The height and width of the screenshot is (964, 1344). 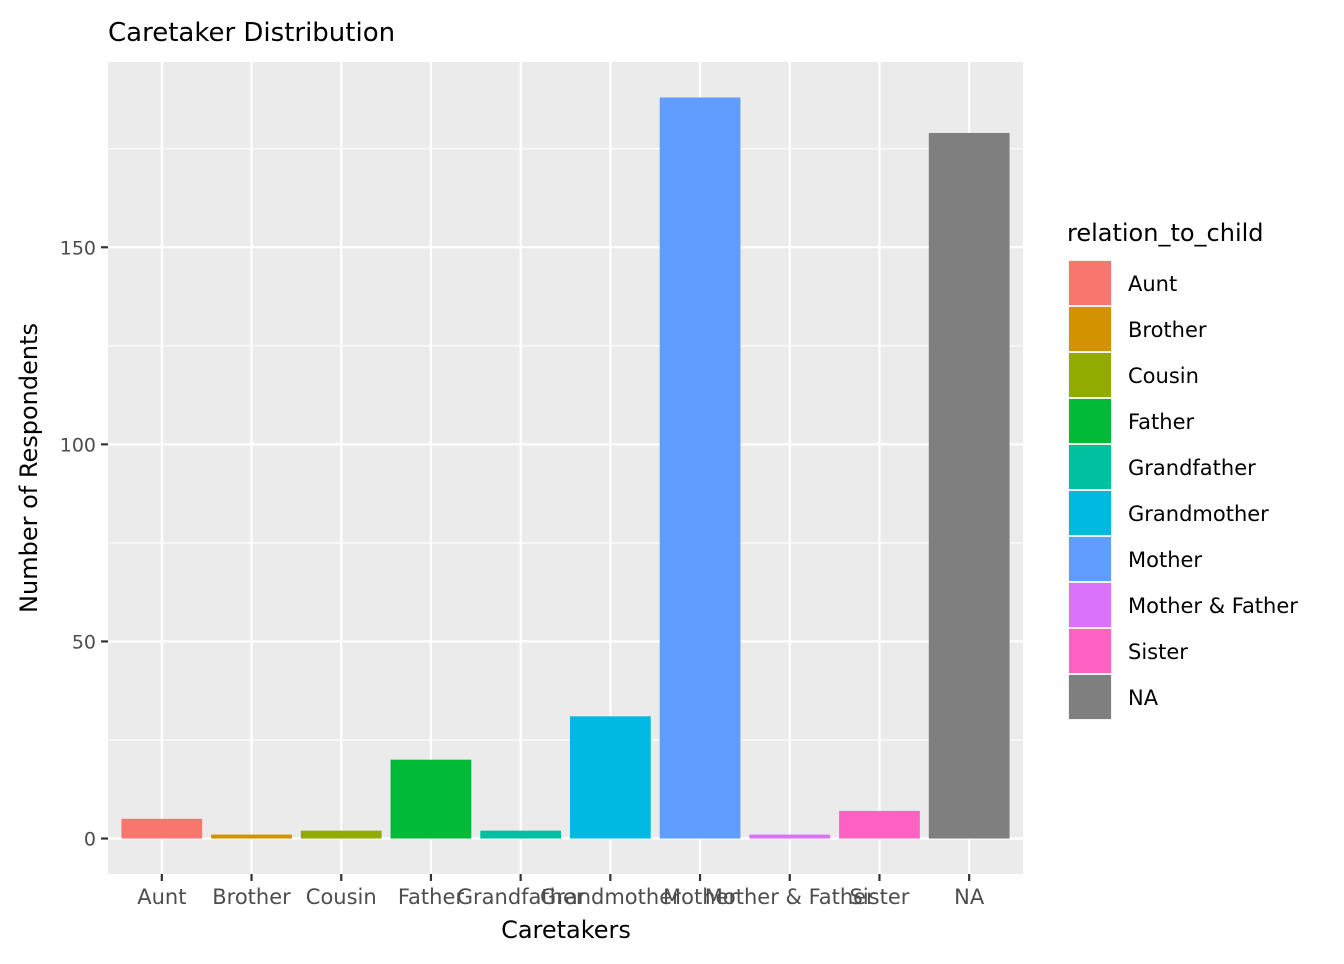 What do you see at coordinates (566, 930) in the screenshot?
I see `x-axis-title: Caretakers` at bounding box center [566, 930].